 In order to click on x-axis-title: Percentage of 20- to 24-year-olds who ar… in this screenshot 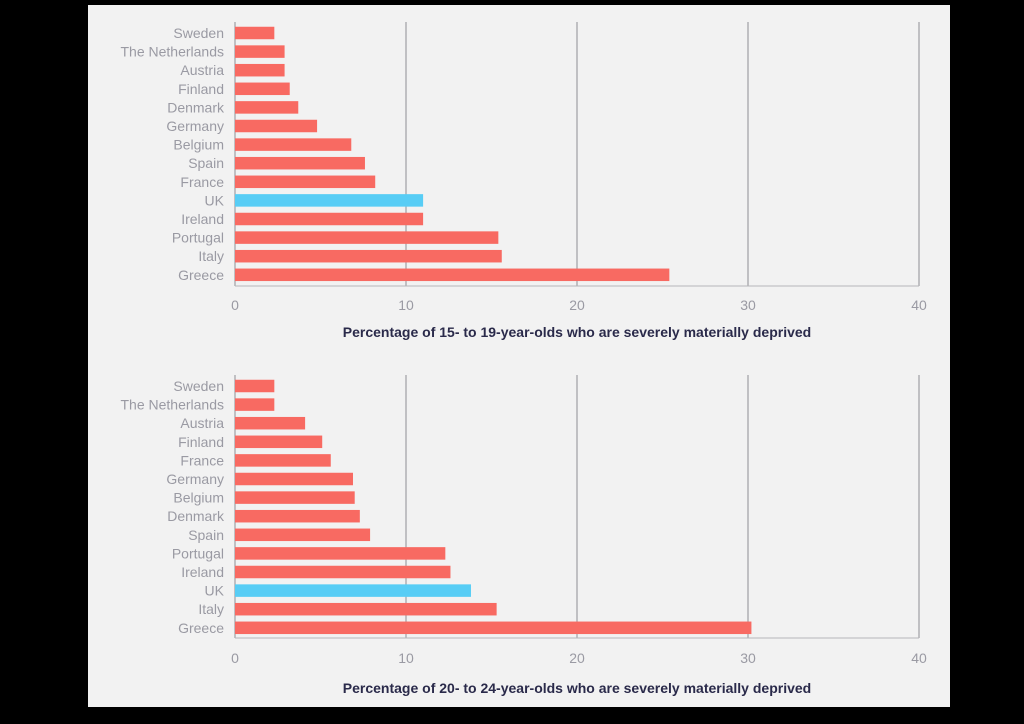, I will do `click(577, 688)`.